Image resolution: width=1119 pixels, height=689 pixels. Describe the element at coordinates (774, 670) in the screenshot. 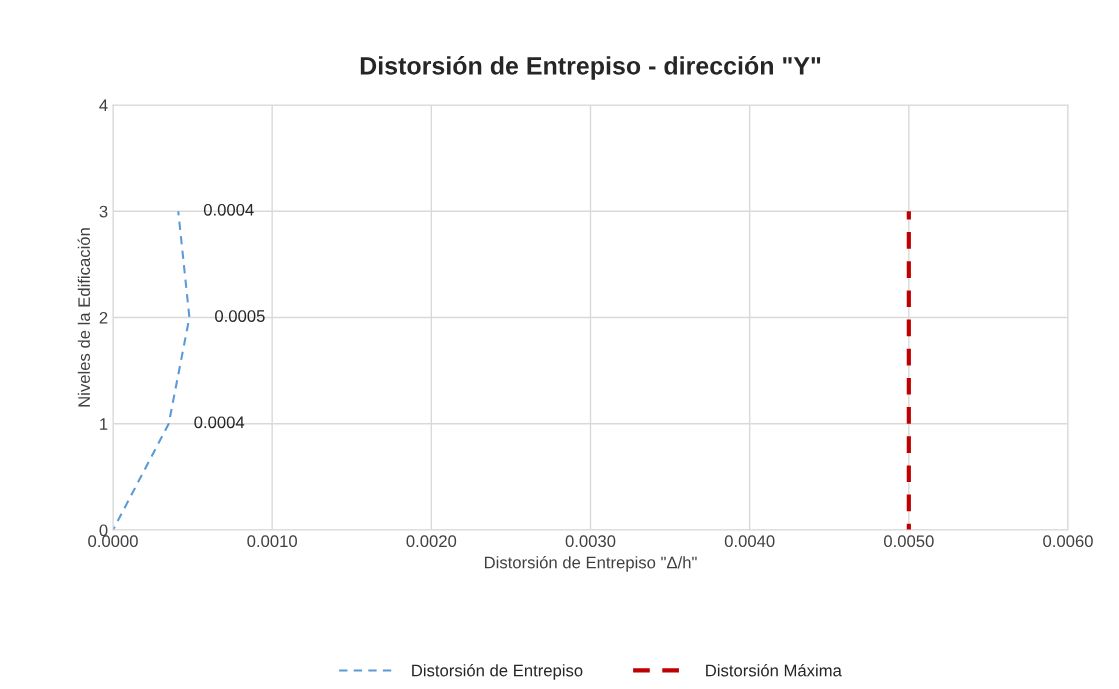

I see `legend-label: Distorsión Máxima` at that location.